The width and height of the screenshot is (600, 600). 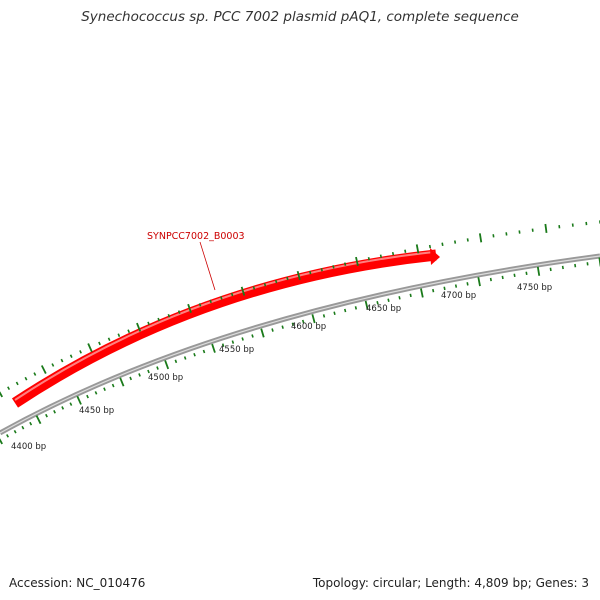 What do you see at coordinates (308, 327) in the screenshot?
I see `scale-label: 4600 bp` at bounding box center [308, 327].